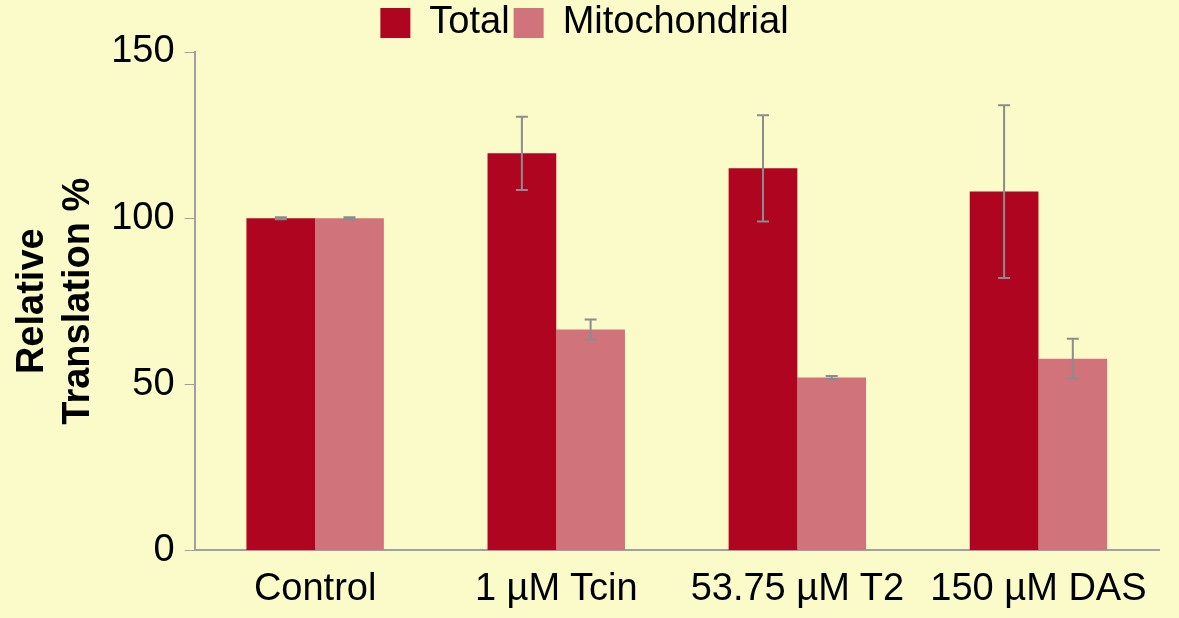 The height and width of the screenshot is (618, 1179). Describe the element at coordinates (315, 586) in the screenshot. I see `x-tick-label: Control` at that location.